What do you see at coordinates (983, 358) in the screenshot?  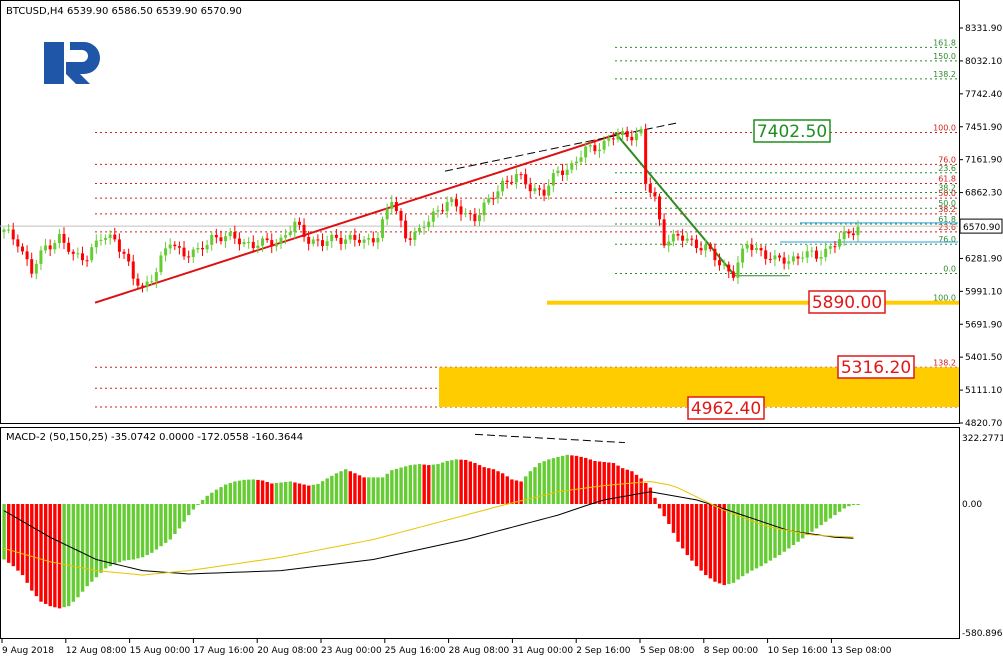 I see `y-tick-label: 5401.50` at bounding box center [983, 358].